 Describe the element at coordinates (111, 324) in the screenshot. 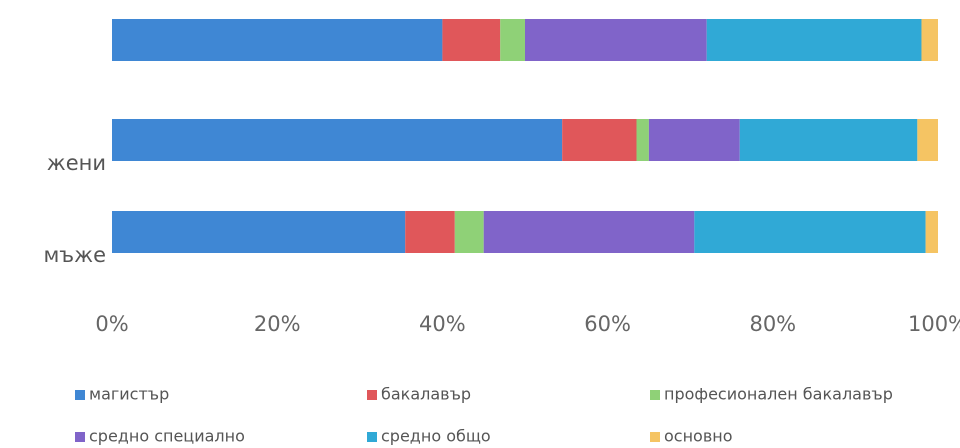

I see `x-tick-label: 0%` at that location.